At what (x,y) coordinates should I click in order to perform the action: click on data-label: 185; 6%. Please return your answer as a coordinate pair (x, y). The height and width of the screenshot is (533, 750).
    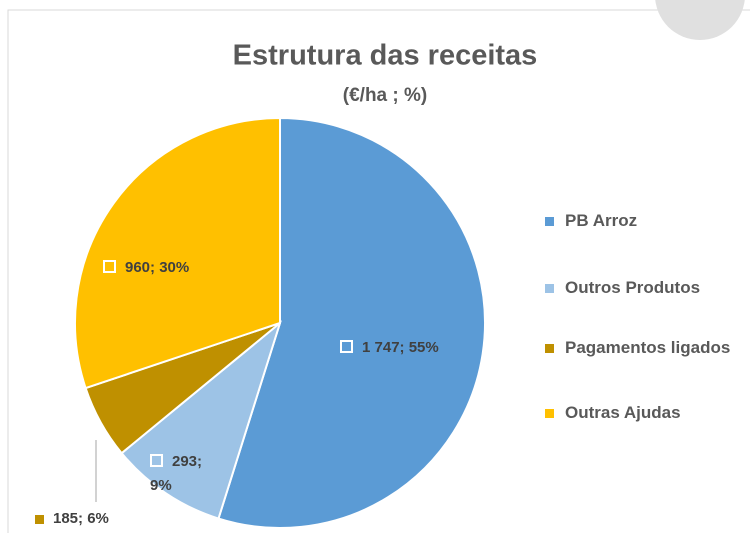
    Looking at the image, I should click on (95, 519).